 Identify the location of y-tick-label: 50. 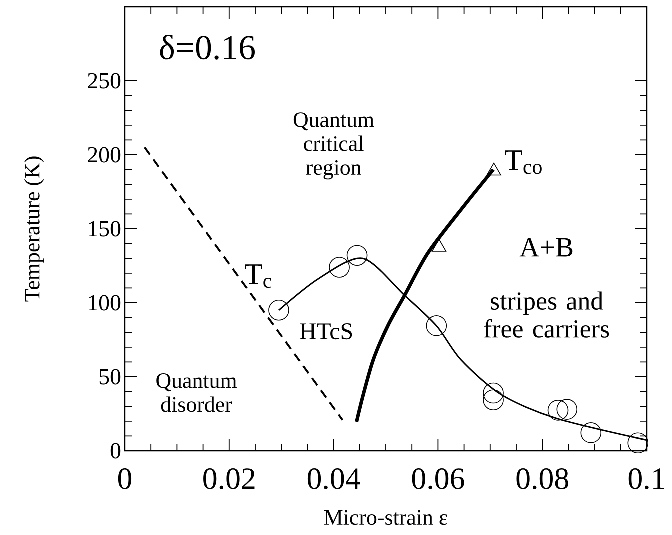
(110, 377).